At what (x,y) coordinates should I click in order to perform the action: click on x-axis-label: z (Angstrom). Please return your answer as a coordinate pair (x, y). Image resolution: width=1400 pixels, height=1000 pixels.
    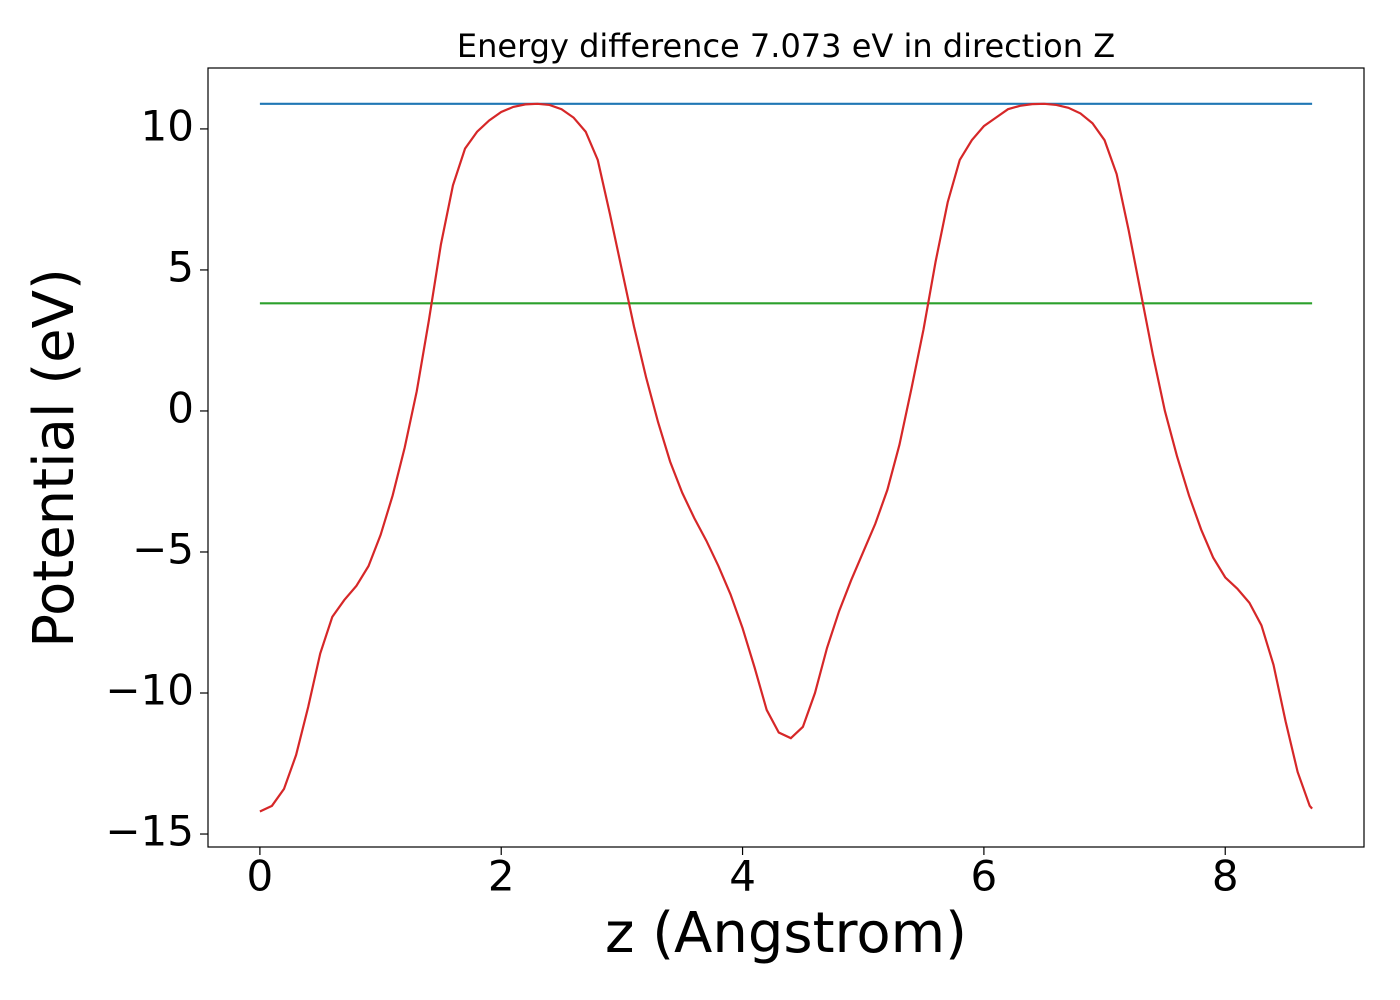
    Looking at the image, I should click on (786, 933).